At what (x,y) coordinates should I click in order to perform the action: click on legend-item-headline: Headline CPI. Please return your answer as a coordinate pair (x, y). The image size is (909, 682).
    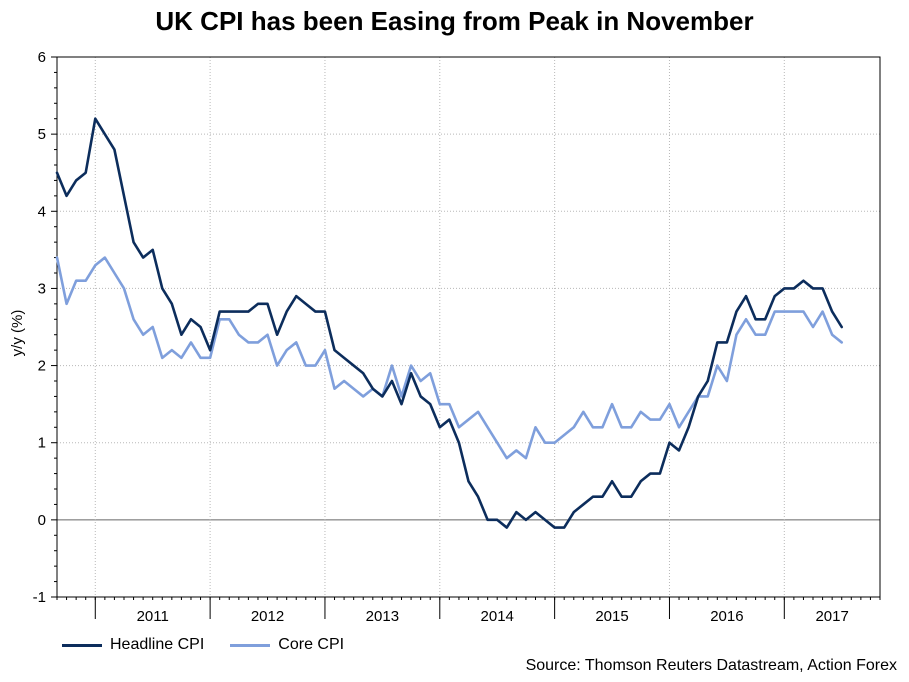
    Looking at the image, I should click on (133, 645).